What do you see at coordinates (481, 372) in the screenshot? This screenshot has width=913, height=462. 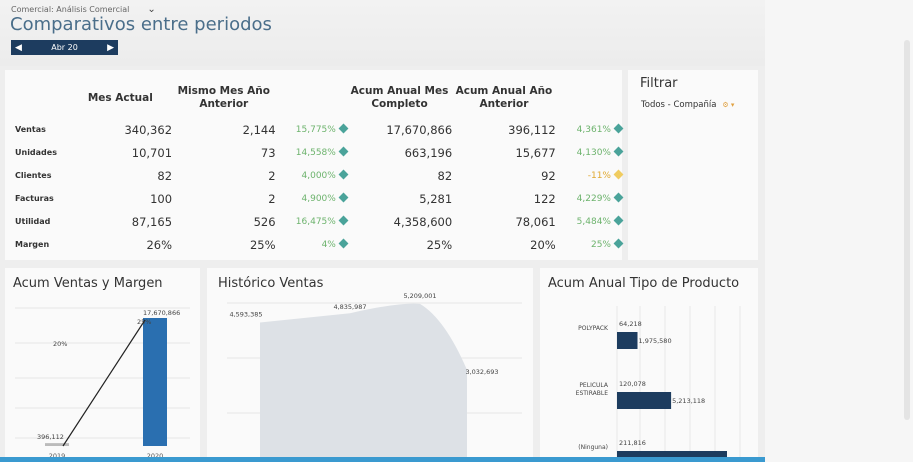 I see `data-label: 3,032,693` at bounding box center [481, 372].